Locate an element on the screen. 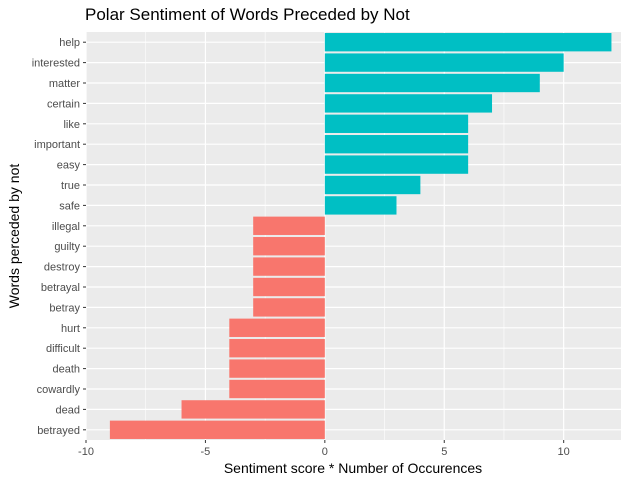  y-tick-label: death is located at coordinates (66, 370).